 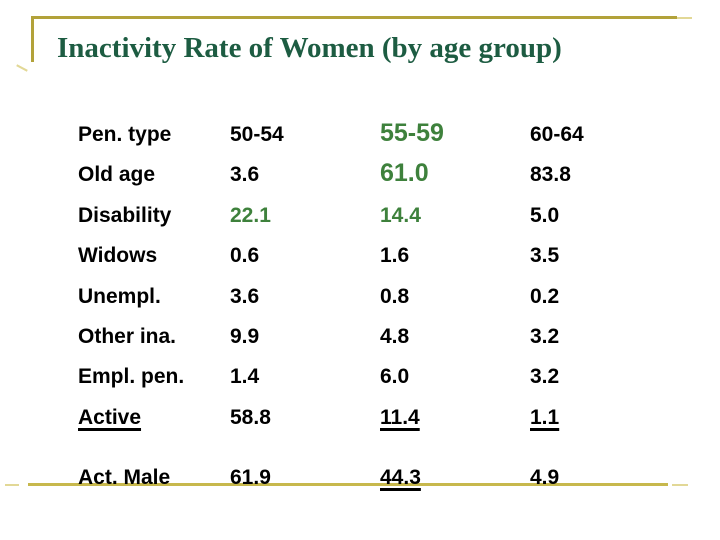 I want to click on cell-value: 0.2, so click(x=545, y=296).